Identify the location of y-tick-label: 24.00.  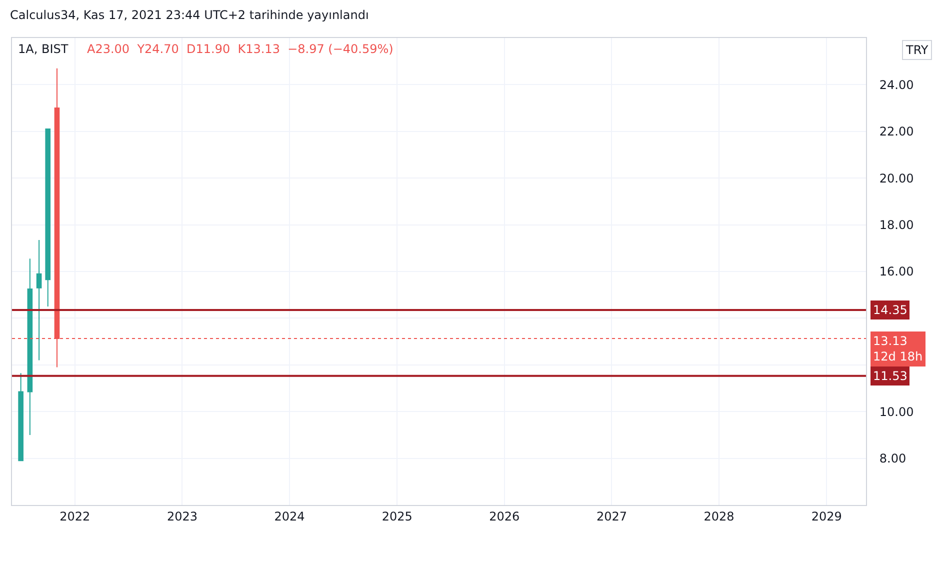
(896, 85).